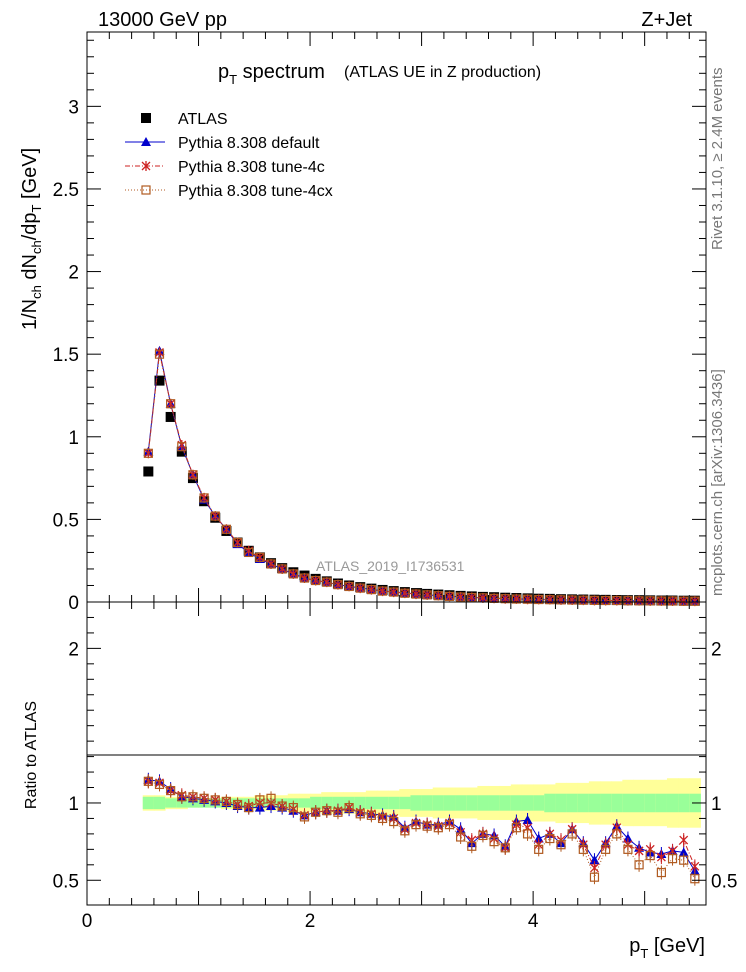 The width and height of the screenshot is (746, 972). I want to click on x-tick-label: 4, so click(533, 921).